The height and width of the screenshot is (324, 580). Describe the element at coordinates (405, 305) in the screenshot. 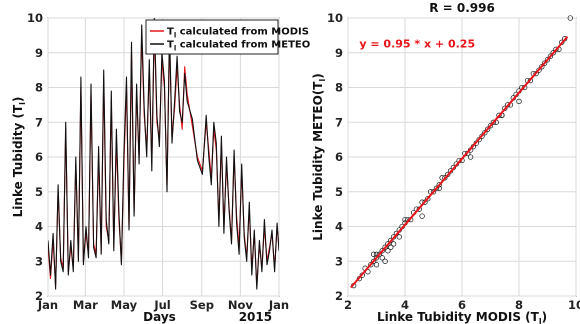

I see `right-x-tick-label: 4` at that location.